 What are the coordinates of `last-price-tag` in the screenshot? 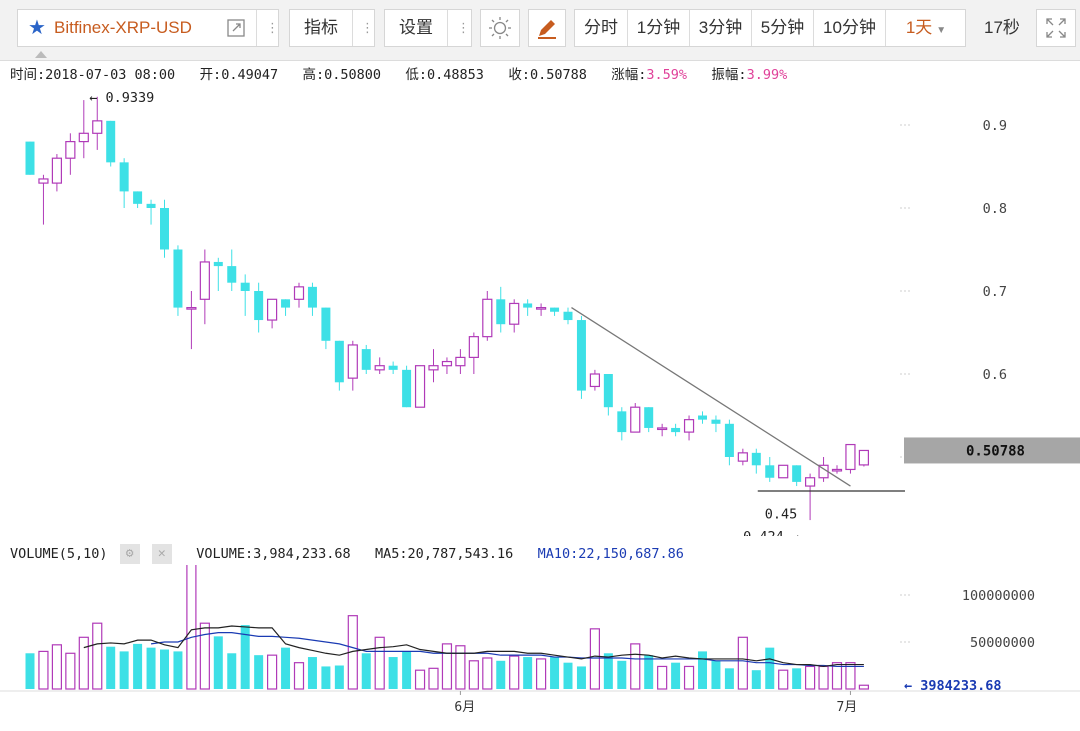 It's located at (992, 450).